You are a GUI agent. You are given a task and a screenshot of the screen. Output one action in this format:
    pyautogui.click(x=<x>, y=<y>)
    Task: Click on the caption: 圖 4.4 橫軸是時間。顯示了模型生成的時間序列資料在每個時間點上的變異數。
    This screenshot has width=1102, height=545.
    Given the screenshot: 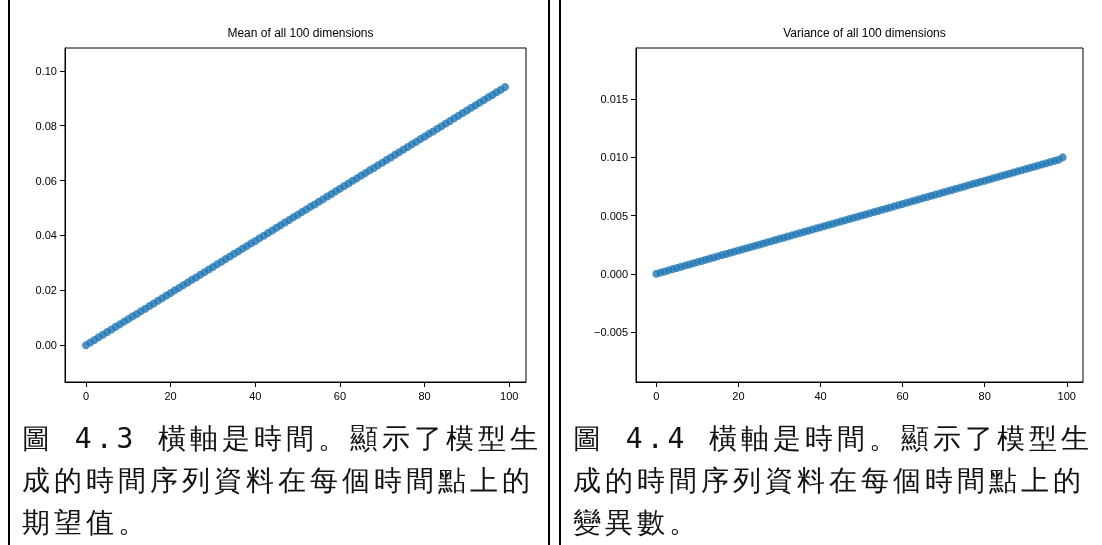 What is the action you would take?
    pyautogui.click(x=834, y=481)
    